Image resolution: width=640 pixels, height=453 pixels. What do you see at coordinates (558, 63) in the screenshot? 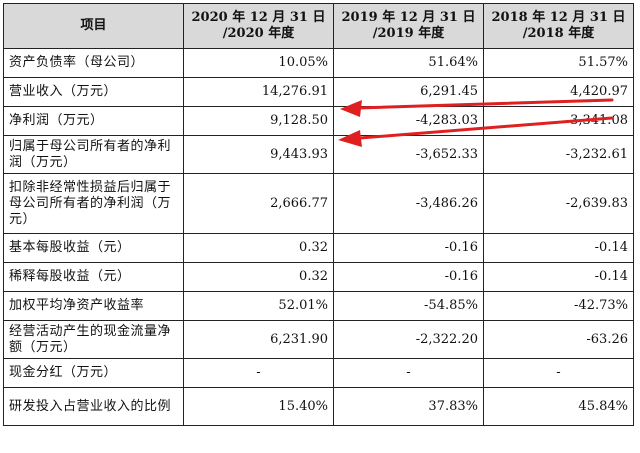
I see `cell-2018: 51.57%` at bounding box center [558, 63].